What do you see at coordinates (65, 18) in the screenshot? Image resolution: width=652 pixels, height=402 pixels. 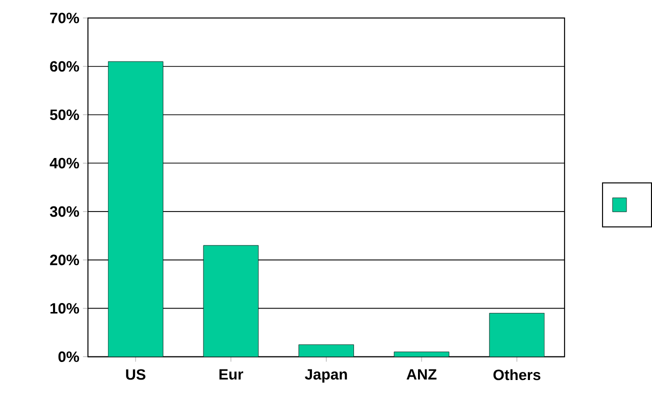 I see `y-tick-label: 70%` at bounding box center [65, 18].